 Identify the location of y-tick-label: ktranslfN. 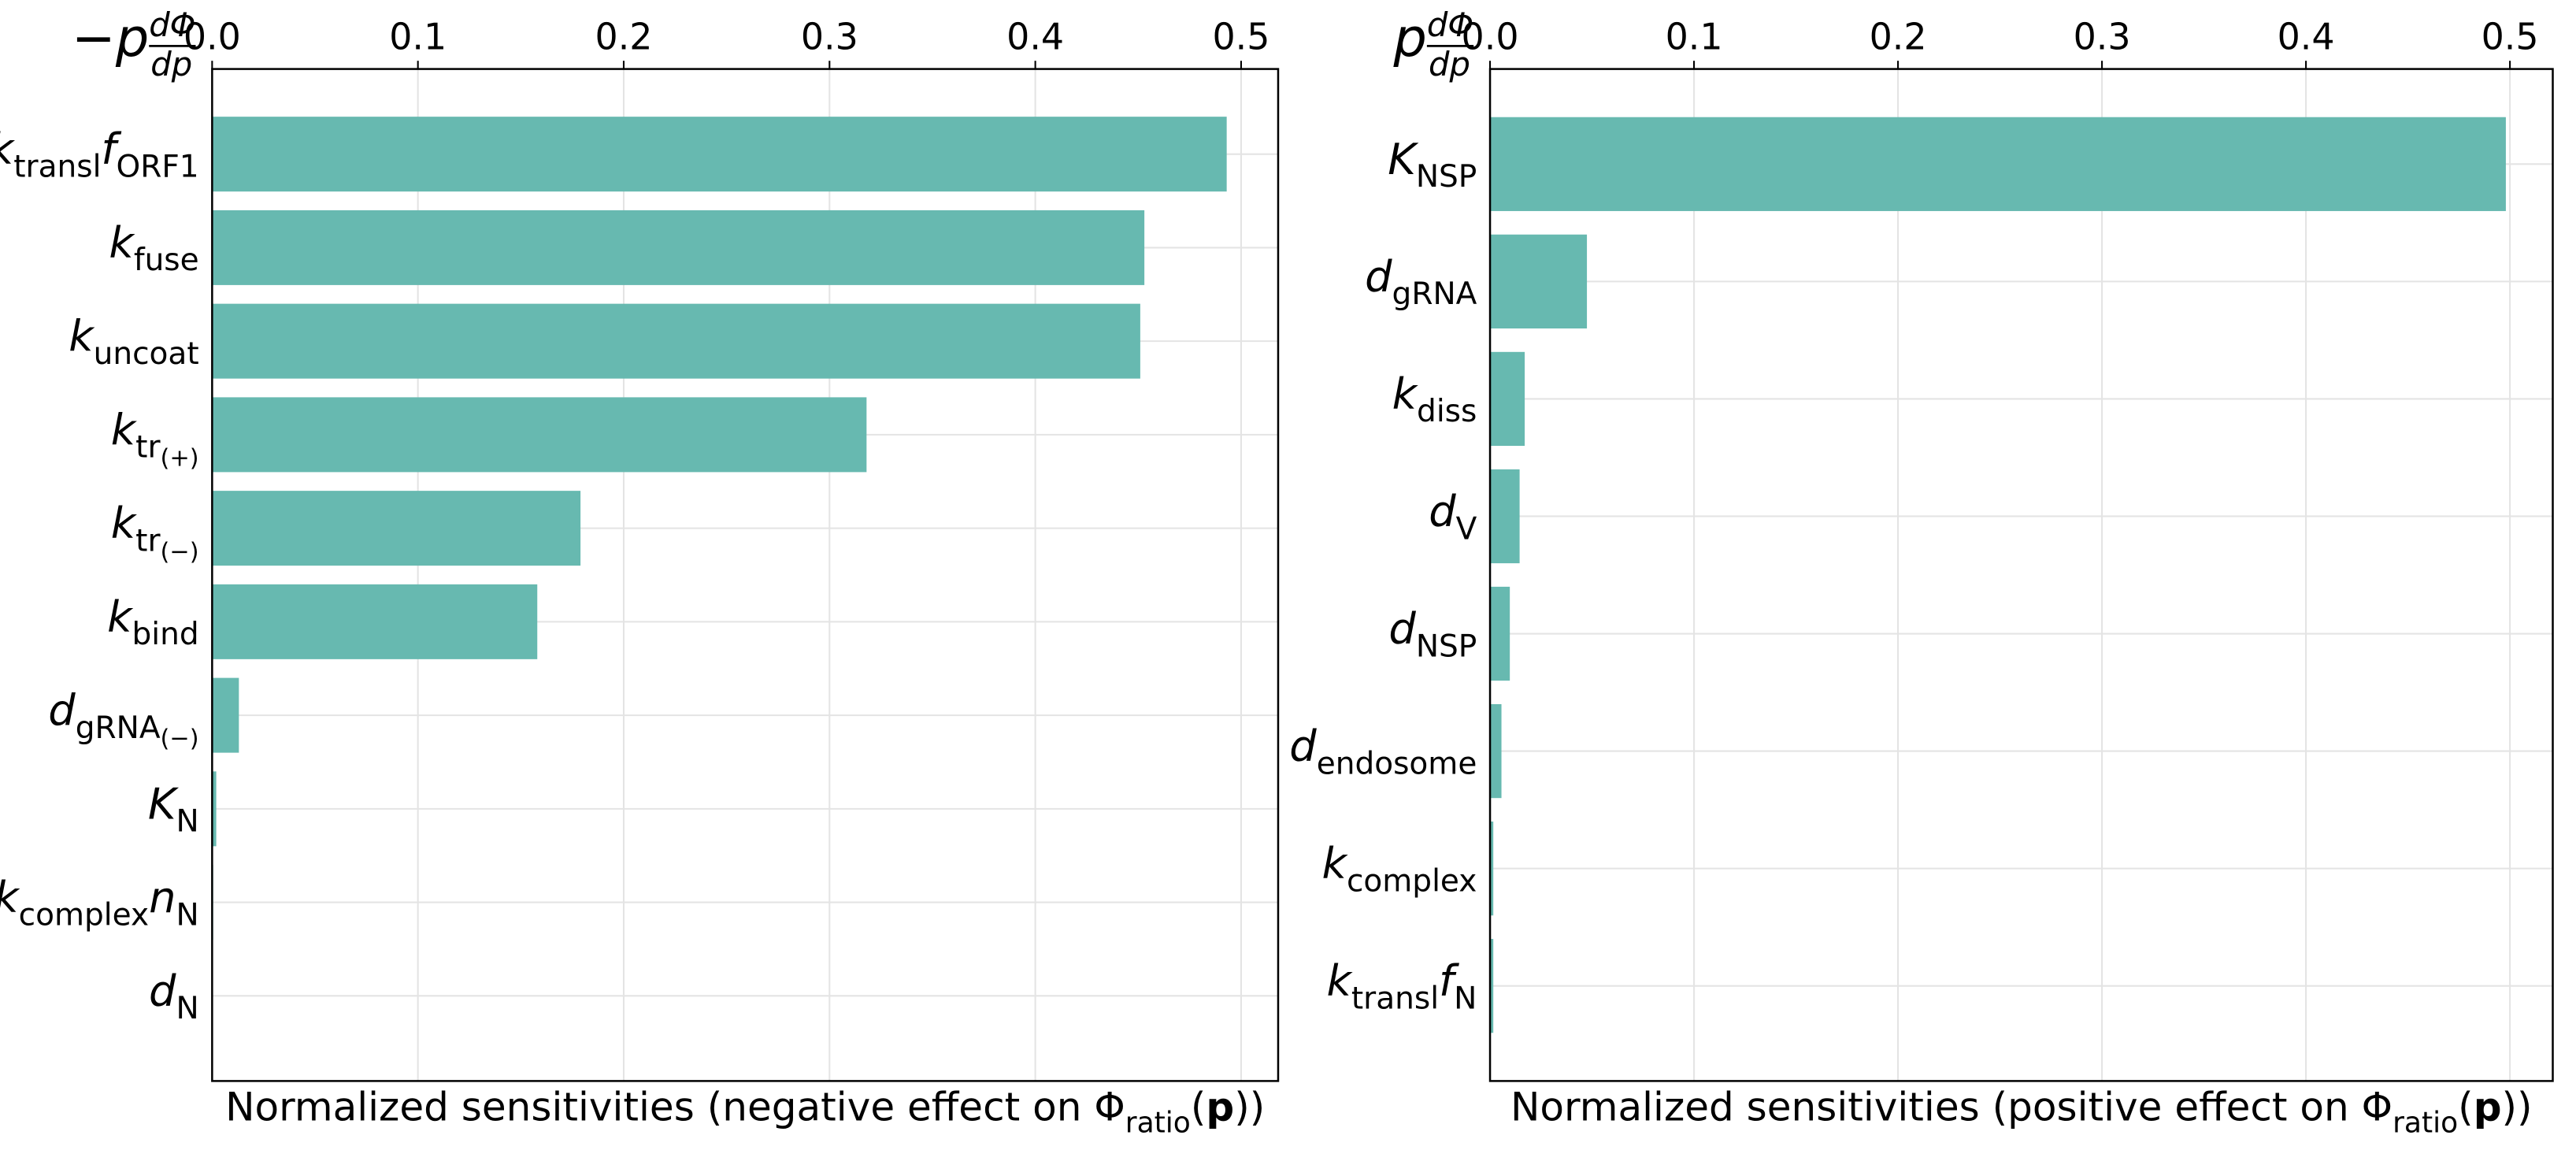
(1401, 986).